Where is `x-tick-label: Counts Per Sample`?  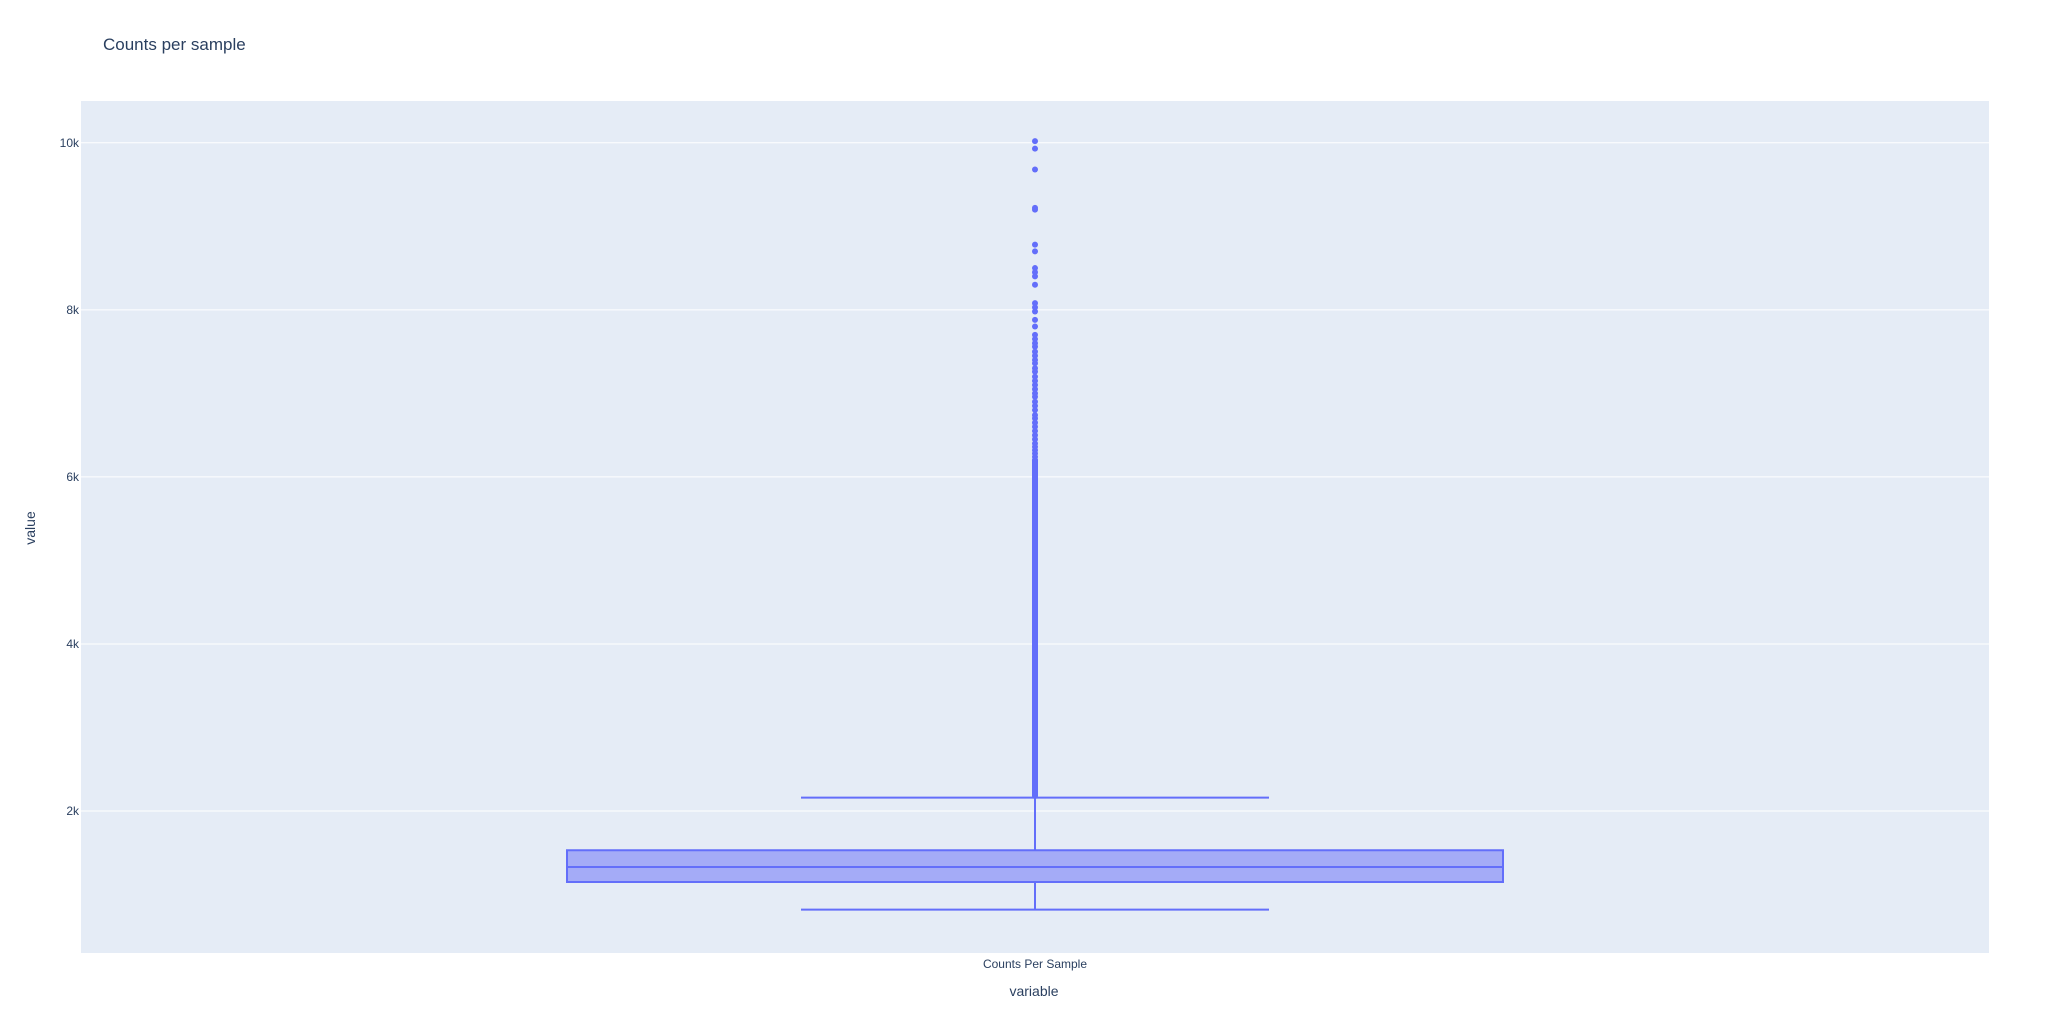
x-tick-label: Counts Per Sample is located at coordinates (1035, 964).